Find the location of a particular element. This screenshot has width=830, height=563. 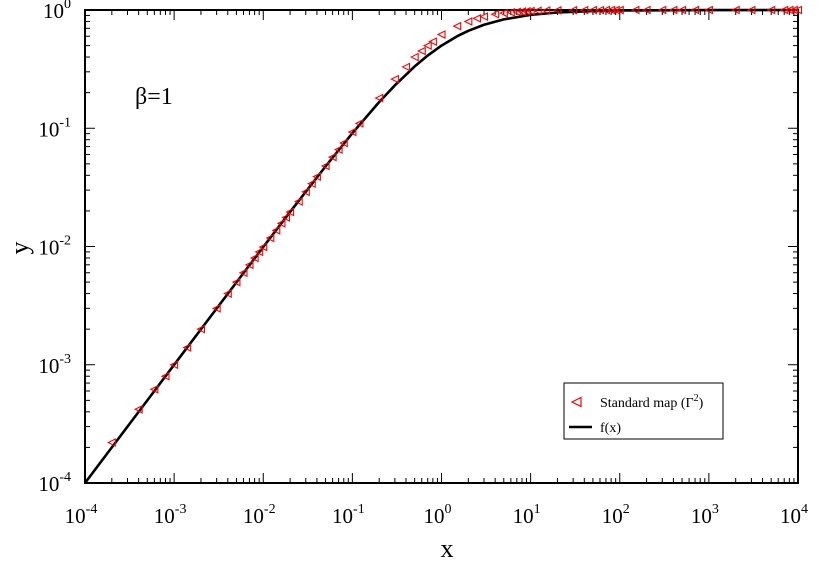

legend-label-fx: f(x) is located at coordinates (610, 428).